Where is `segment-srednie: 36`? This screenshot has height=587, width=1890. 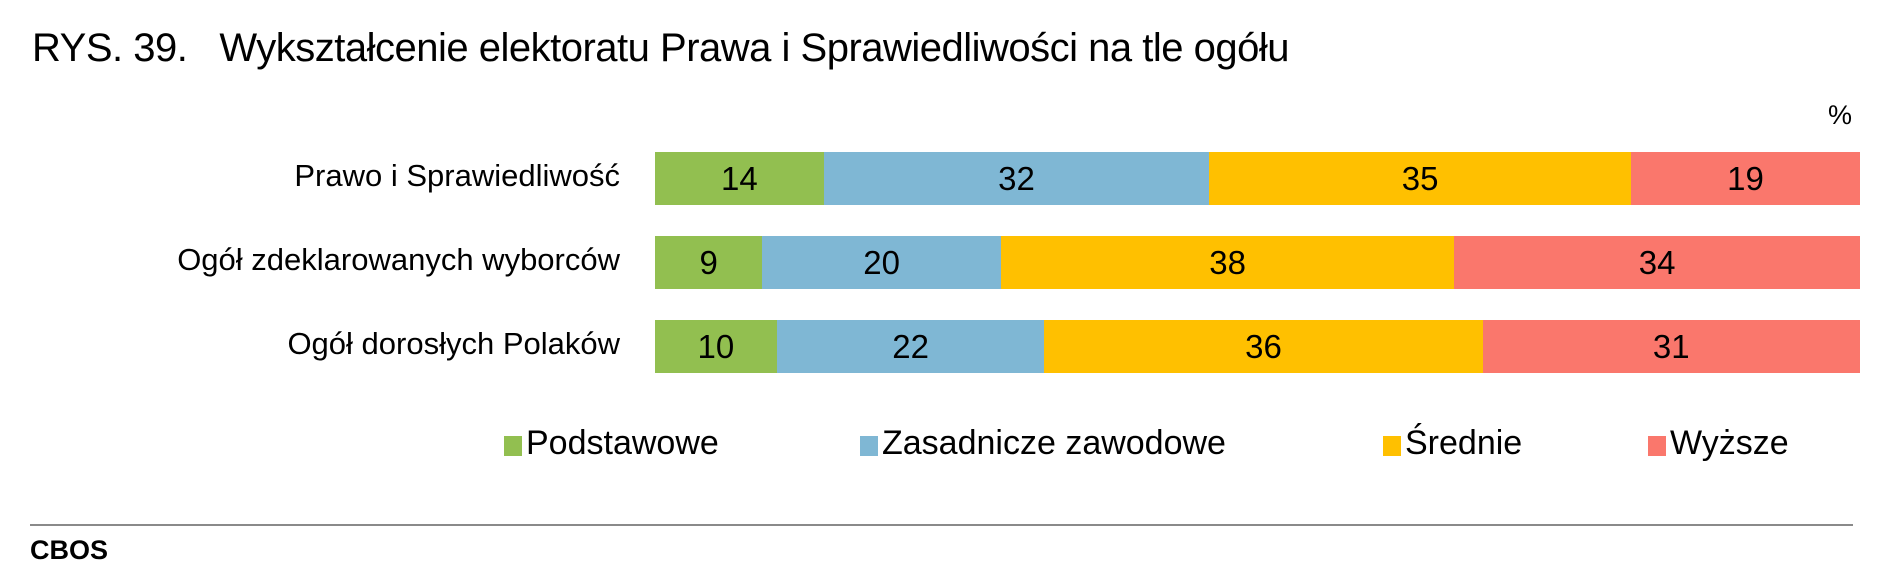
segment-srednie: 36 is located at coordinates (1263, 346).